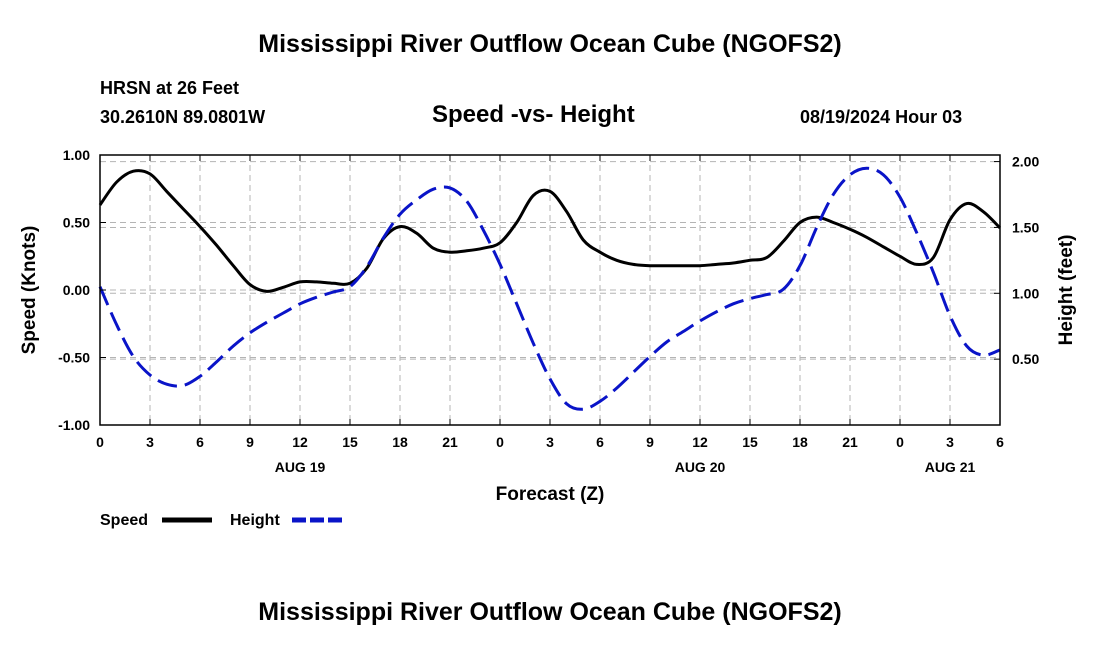 The width and height of the screenshot is (1100, 650). What do you see at coordinates (76, 155) in the screenshot?
I see `y-left-tick-label: 1.00` at bounding box center [76, 155].